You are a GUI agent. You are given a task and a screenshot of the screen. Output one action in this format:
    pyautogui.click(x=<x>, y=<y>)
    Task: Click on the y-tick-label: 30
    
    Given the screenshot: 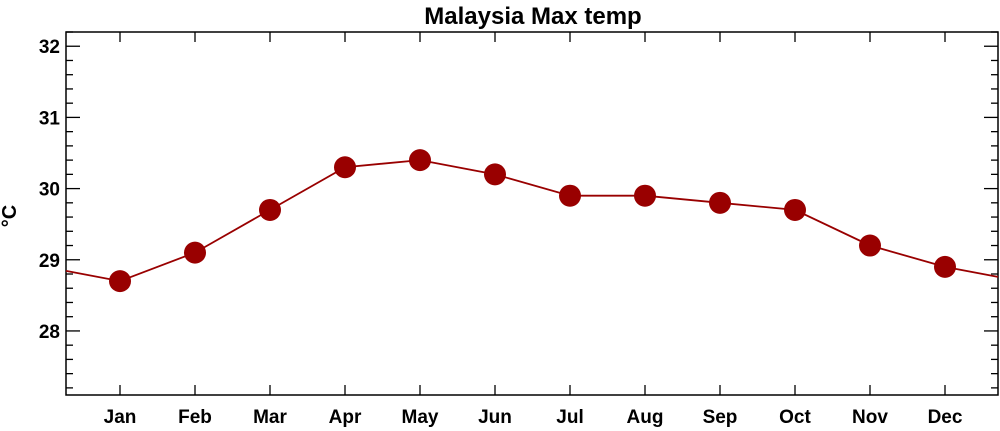 What is the action you would take?
    pyautogui.click(x=49, y=190)
    